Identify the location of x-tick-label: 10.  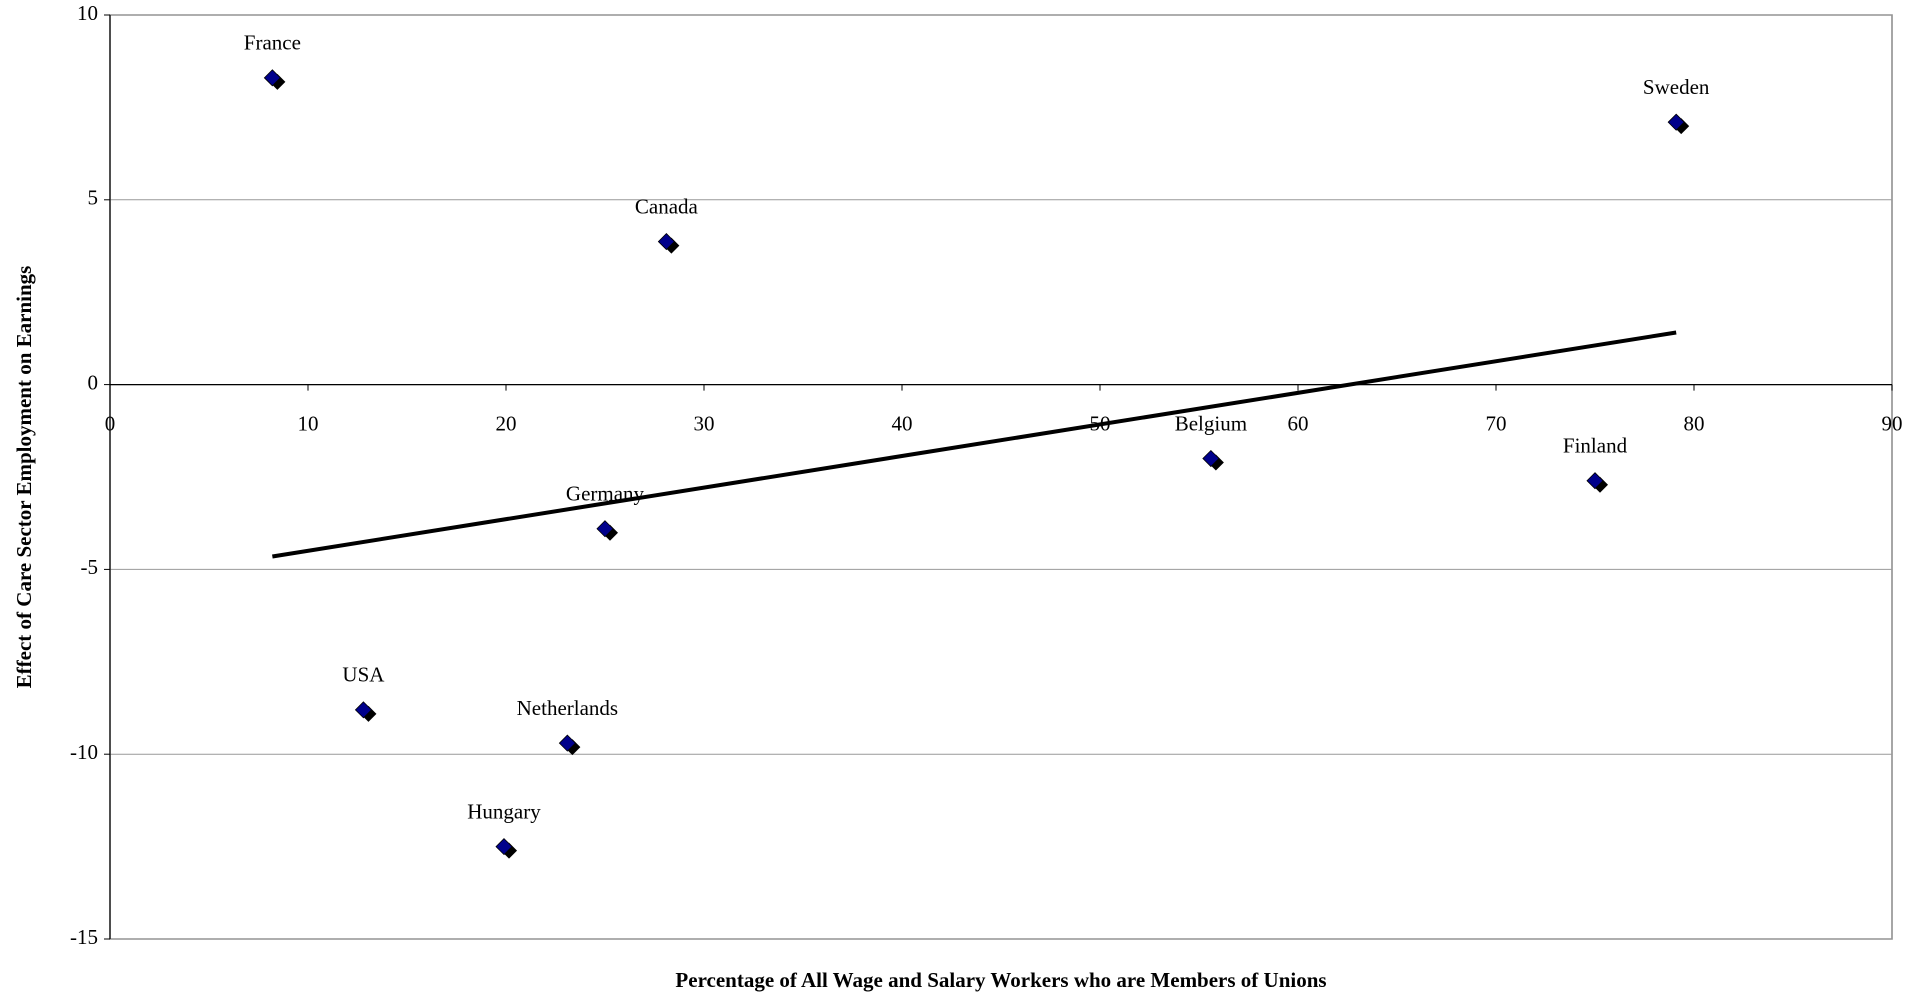
(308, 423).